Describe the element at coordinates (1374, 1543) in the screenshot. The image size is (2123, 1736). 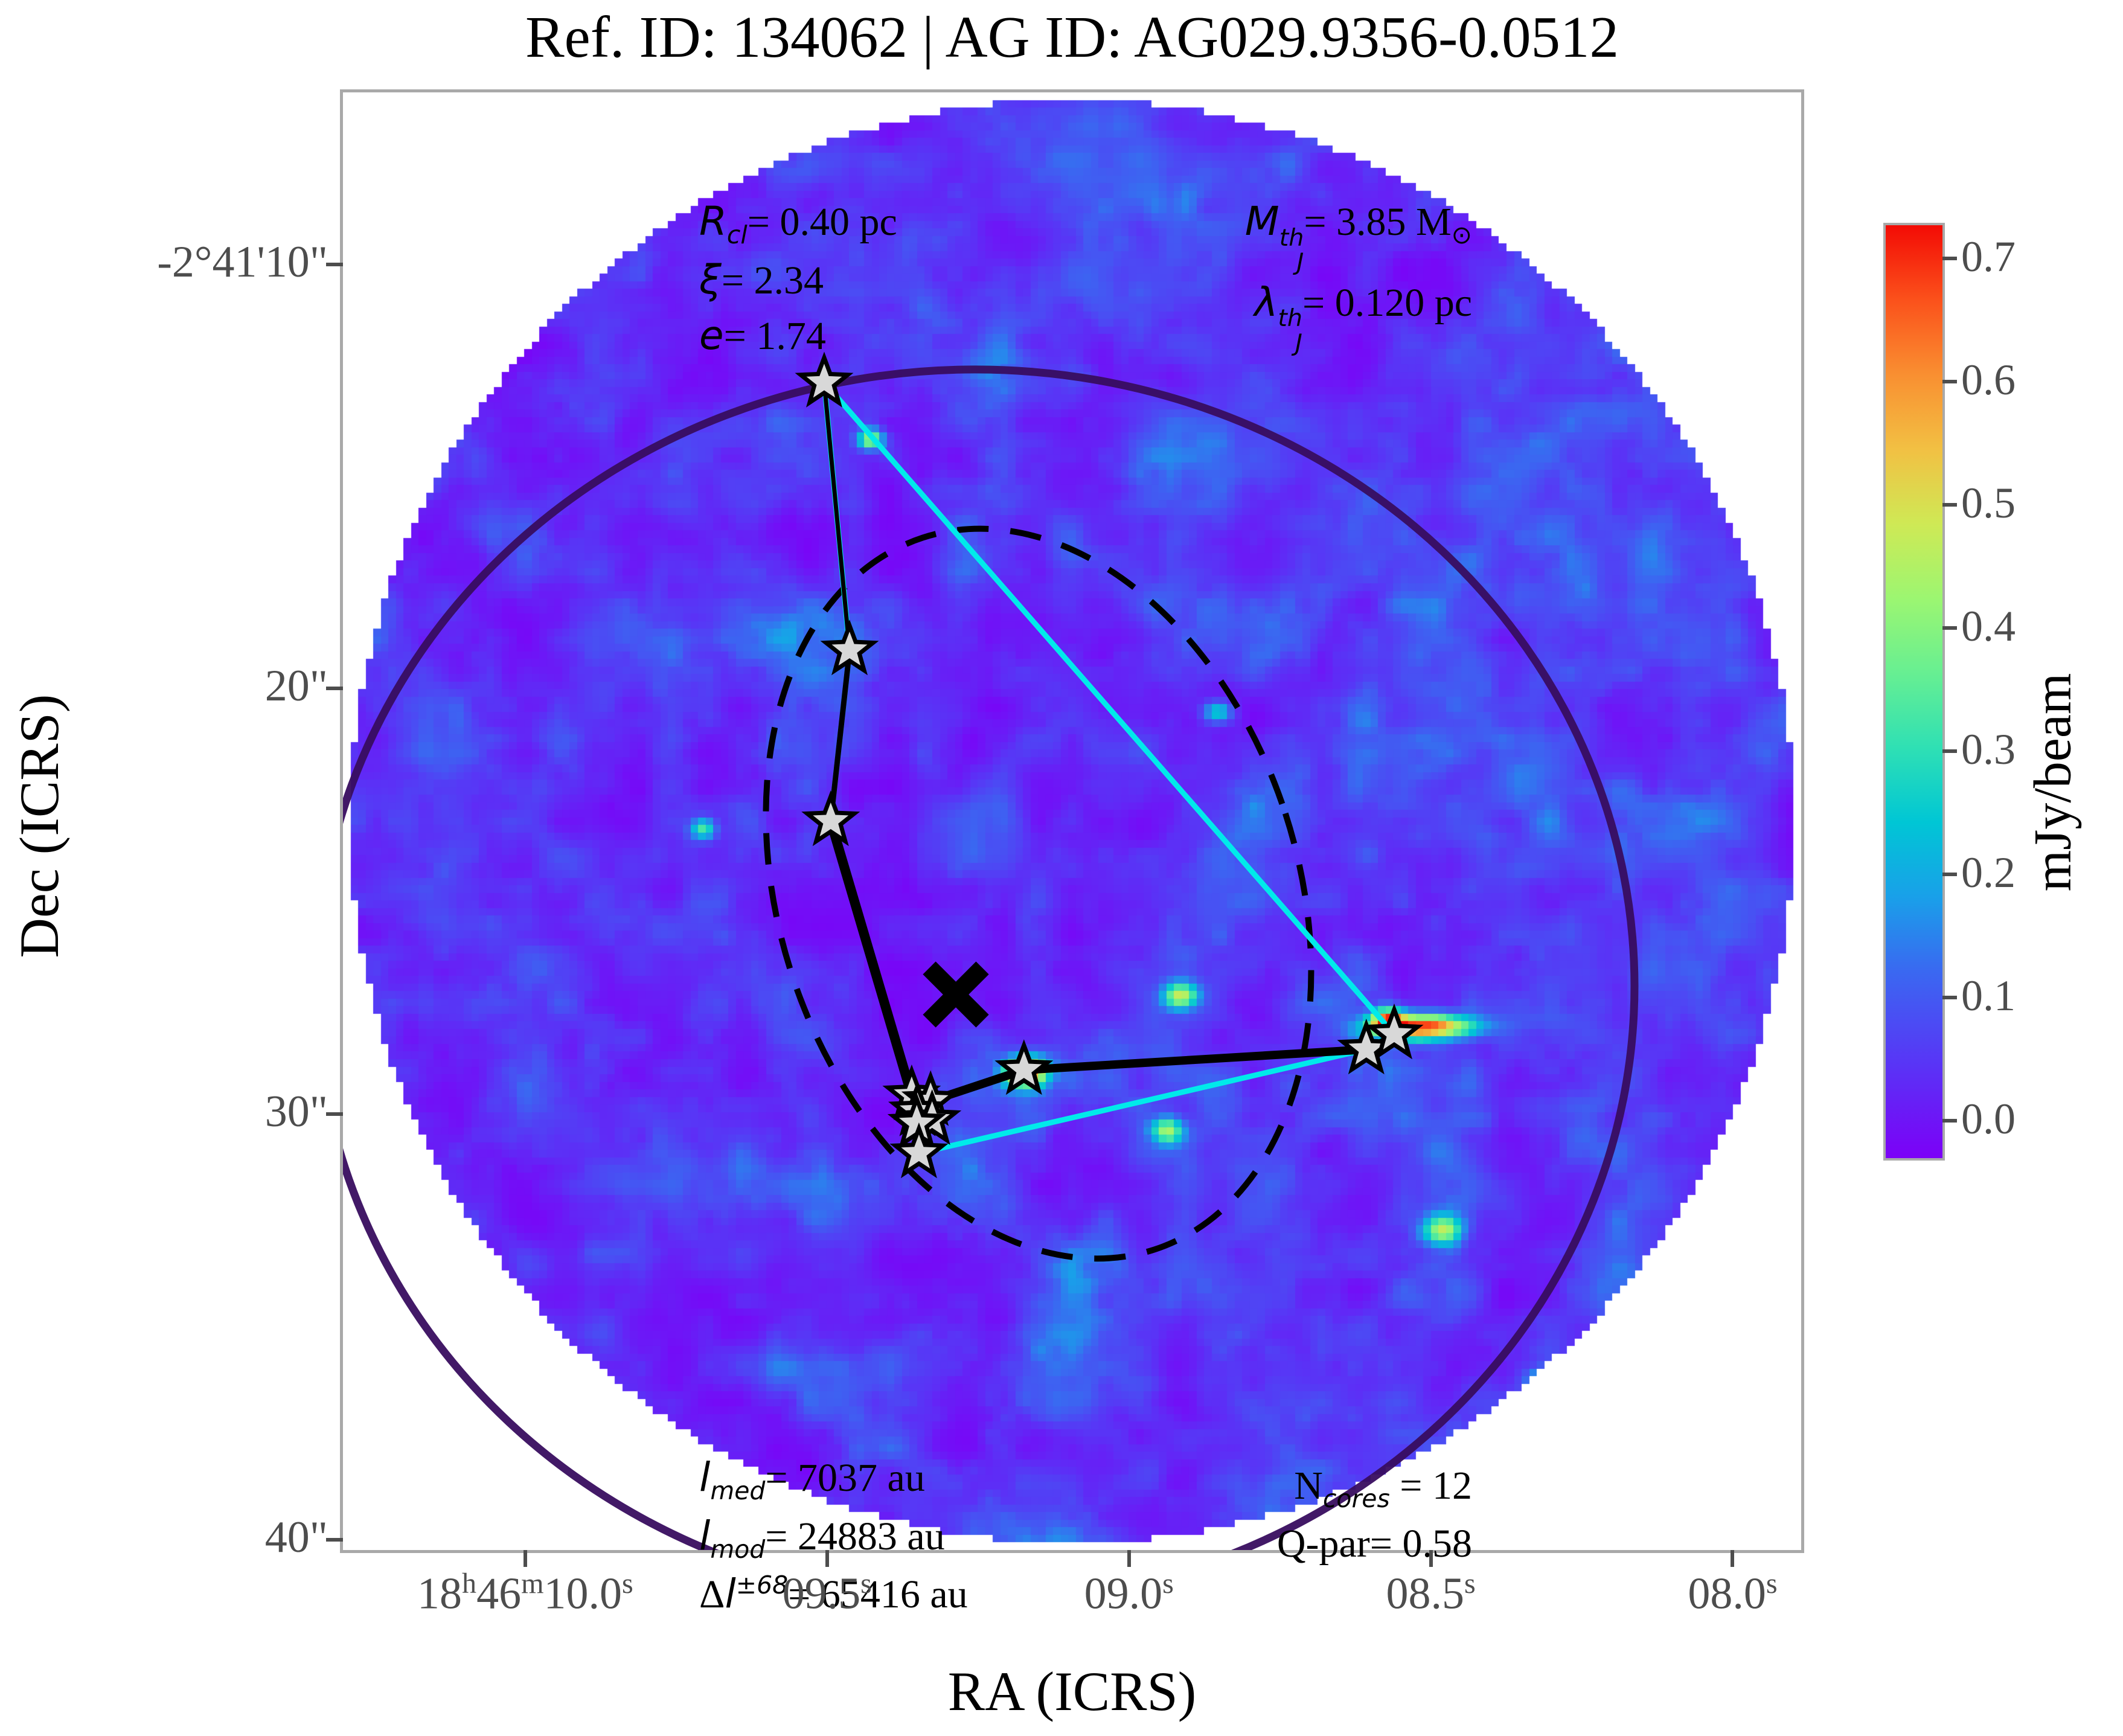
I see `annotation-qpar: Q-par= 0.58` at that location.